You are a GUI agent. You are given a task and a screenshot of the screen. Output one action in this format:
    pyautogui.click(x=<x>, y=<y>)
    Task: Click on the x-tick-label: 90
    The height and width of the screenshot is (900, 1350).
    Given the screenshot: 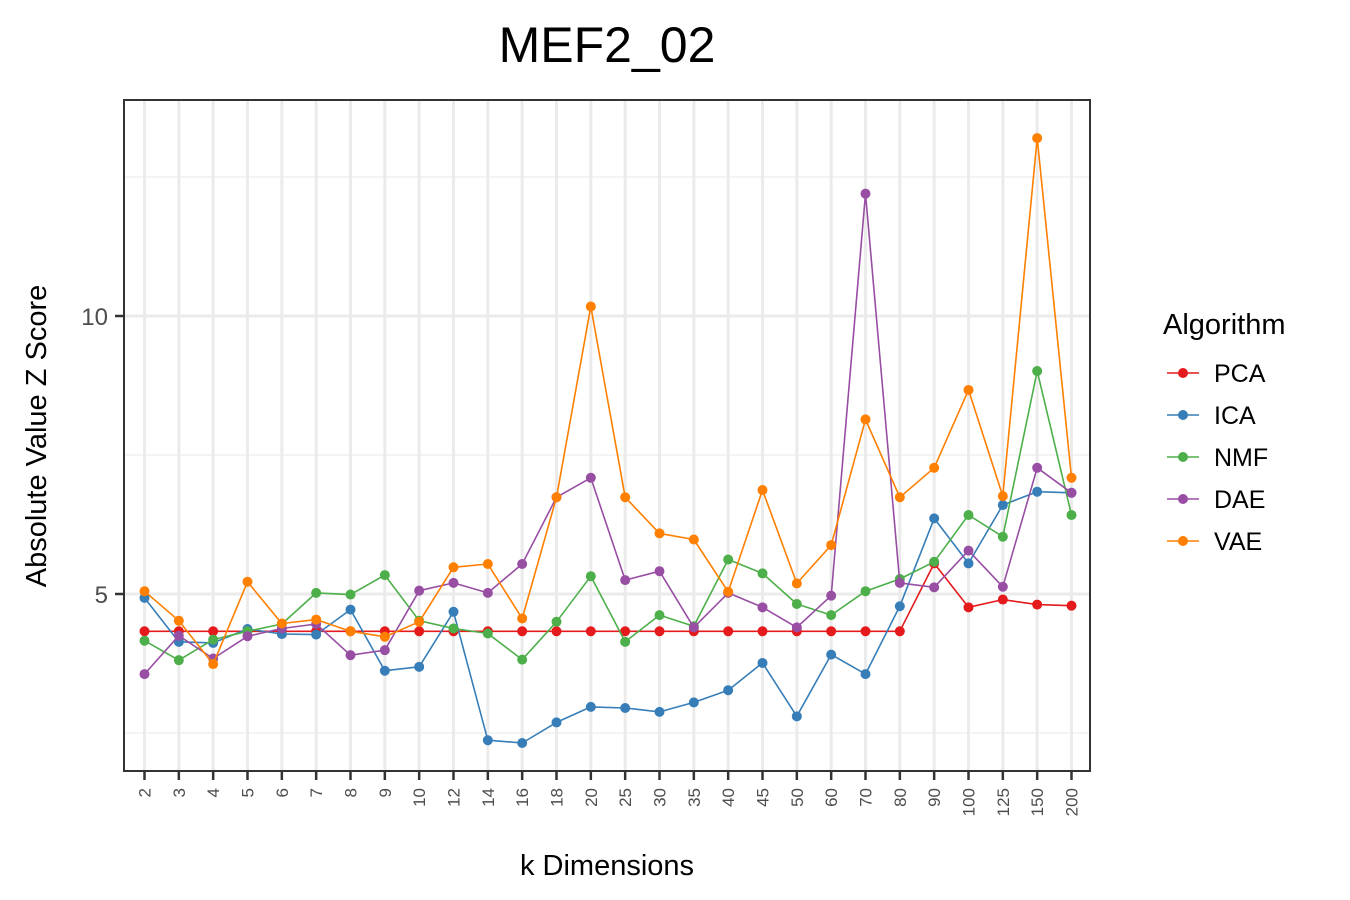 What is the action you would take?
    pyautogui.click(x=934, y=797)
    